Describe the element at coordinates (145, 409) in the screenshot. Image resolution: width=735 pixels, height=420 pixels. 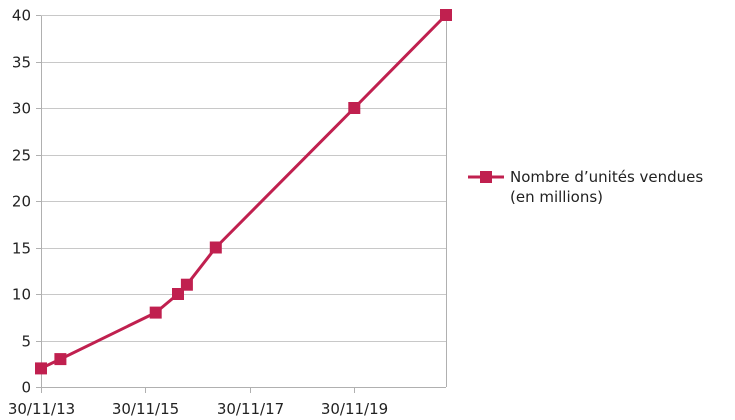
I see `x-tick-label: 30/11/15` at that location.